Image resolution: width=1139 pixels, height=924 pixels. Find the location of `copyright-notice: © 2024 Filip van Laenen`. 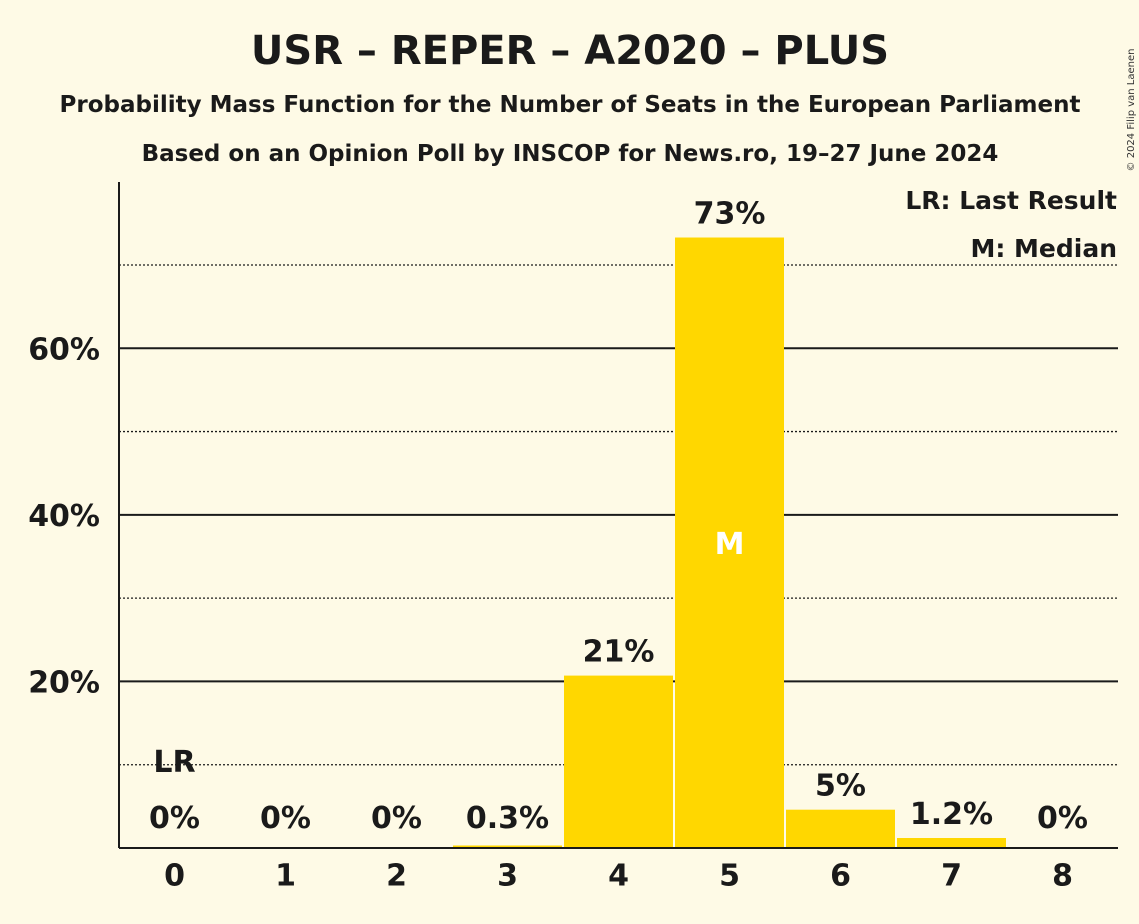

copyright-notice: © 2024 Filip van Laenen is located at coordinates (1131, 110).